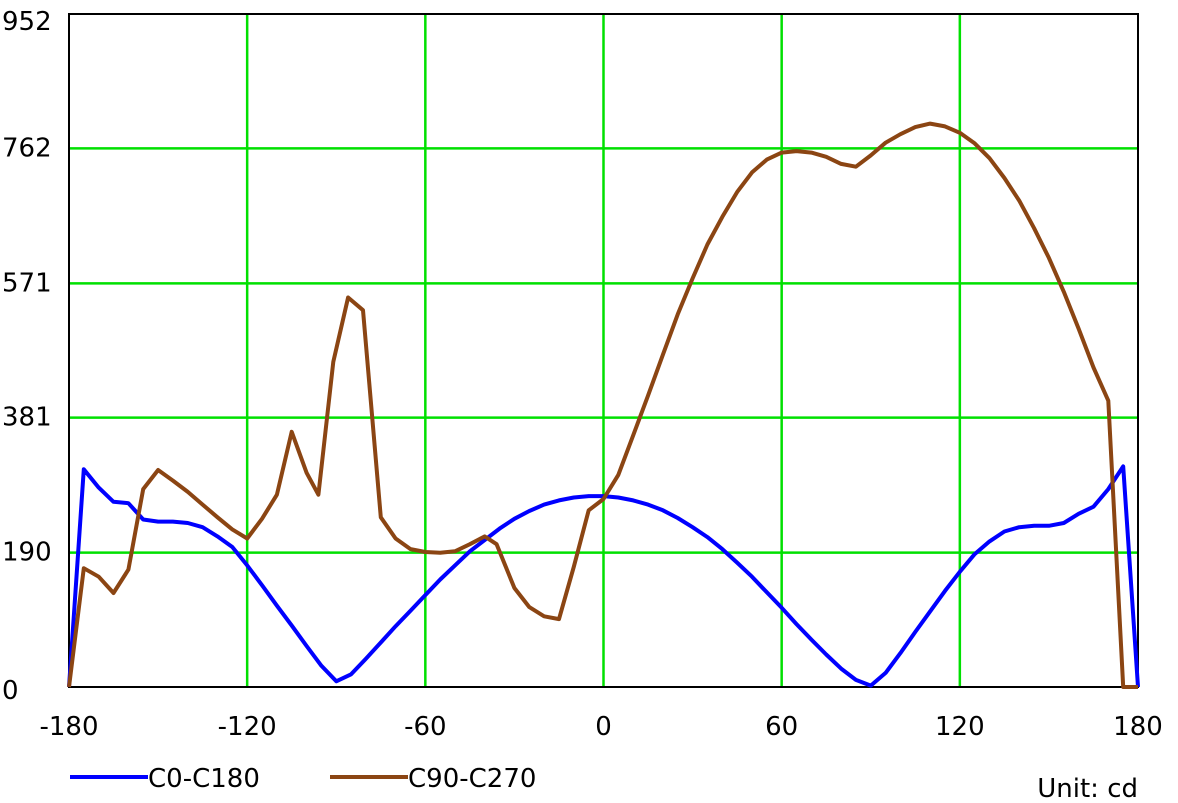 This screenshot has height=803, width=1178. I want to click on legend-label: C90-C270, so click(472, 779).